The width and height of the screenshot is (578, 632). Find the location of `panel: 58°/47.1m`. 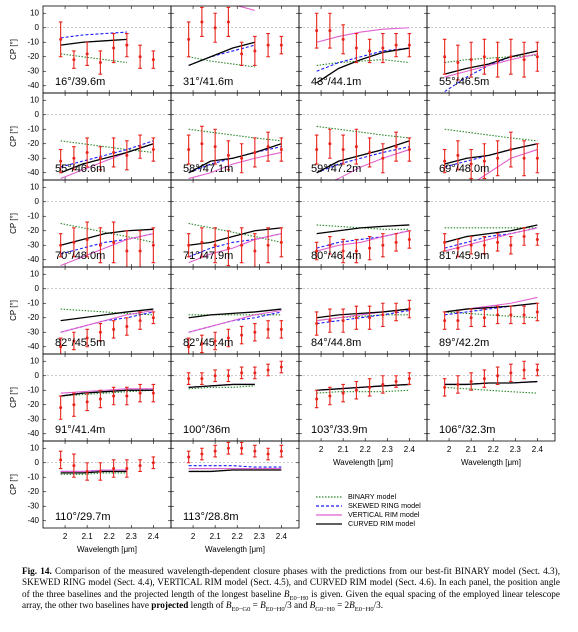

panel: 58°/47.1m is located at coordinates (235, 136).